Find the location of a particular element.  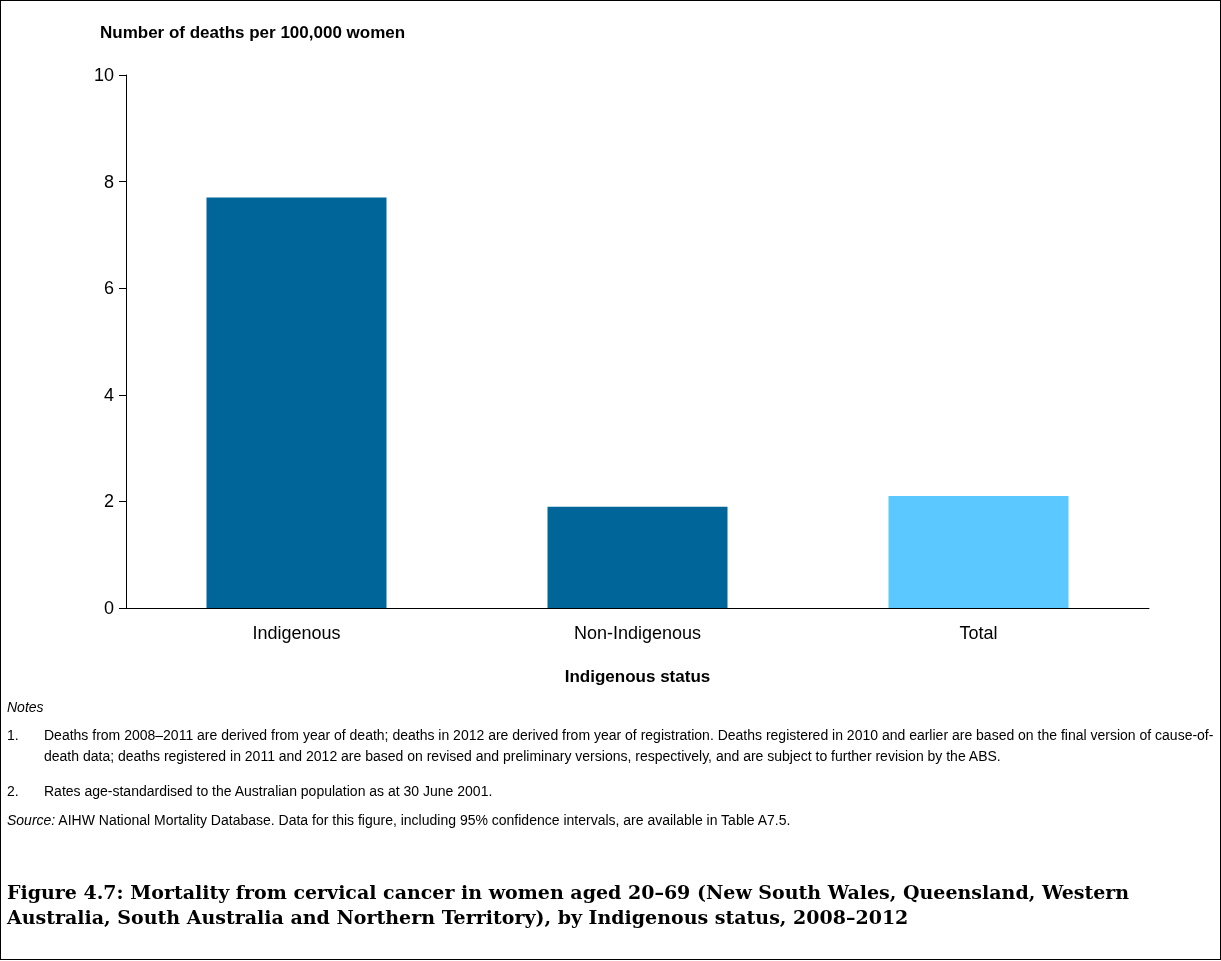

y-tick-label: 6 is located at coordinates (108, 288).